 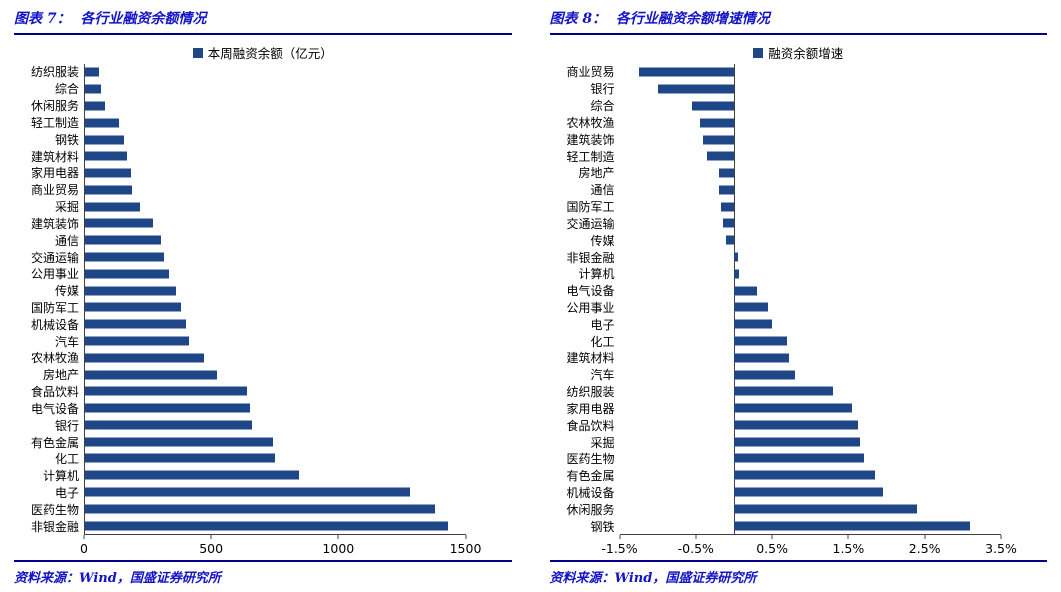 What do you see at coordinates (66, 341) in the screenshot?
I see `category-label: 汽车` at bounding box center [66, 341].